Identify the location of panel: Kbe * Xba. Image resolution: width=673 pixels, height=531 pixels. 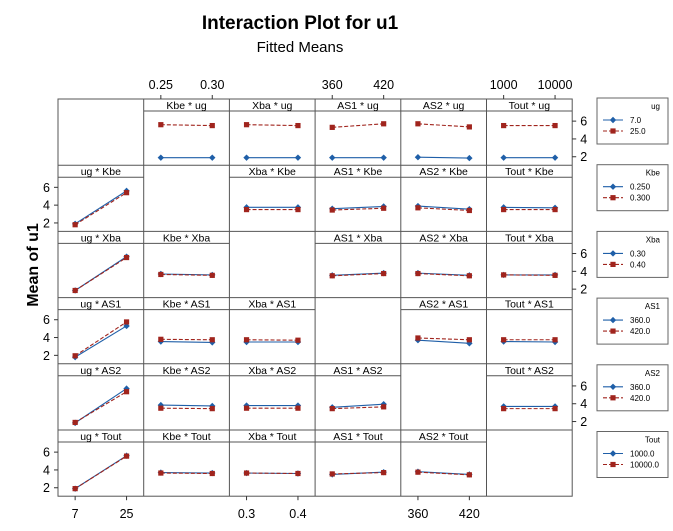
(186, 255).